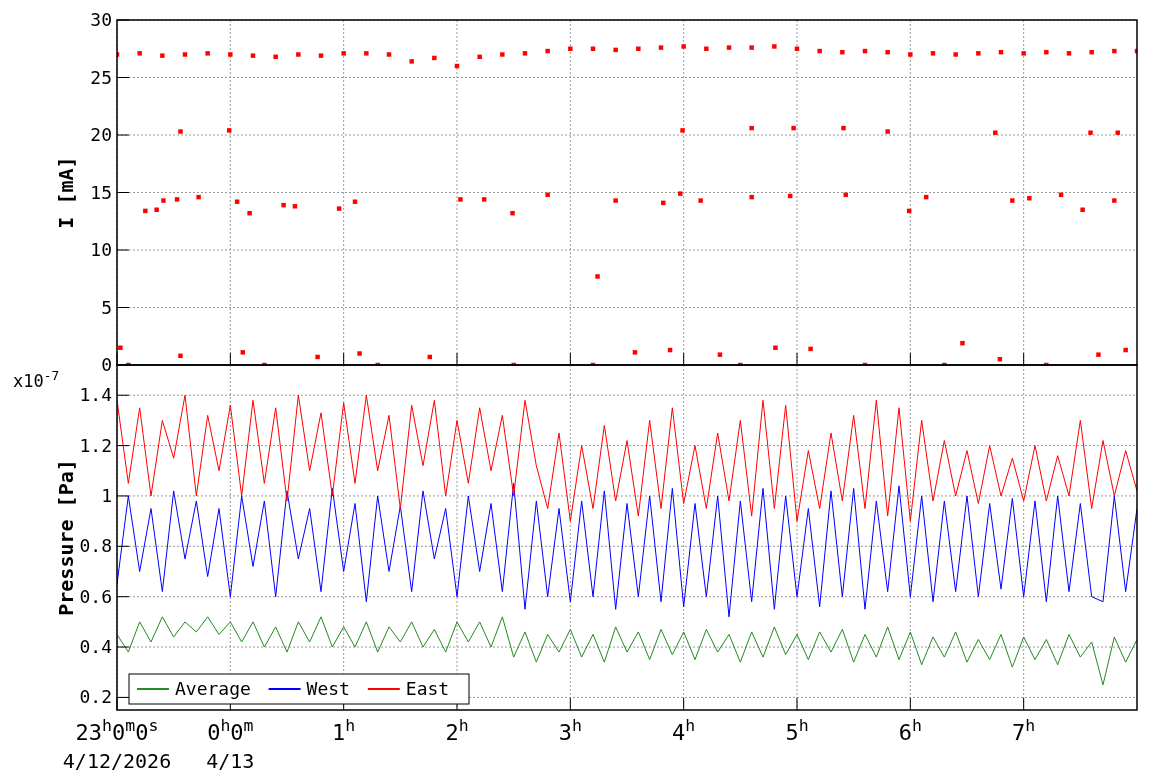 This screenshot has height=782, width=1158. What do you see at coordinates (570, 730) in the screenshot?
I see `x-tick-label: 3$^{h}$` at bounding box center [570, 730].